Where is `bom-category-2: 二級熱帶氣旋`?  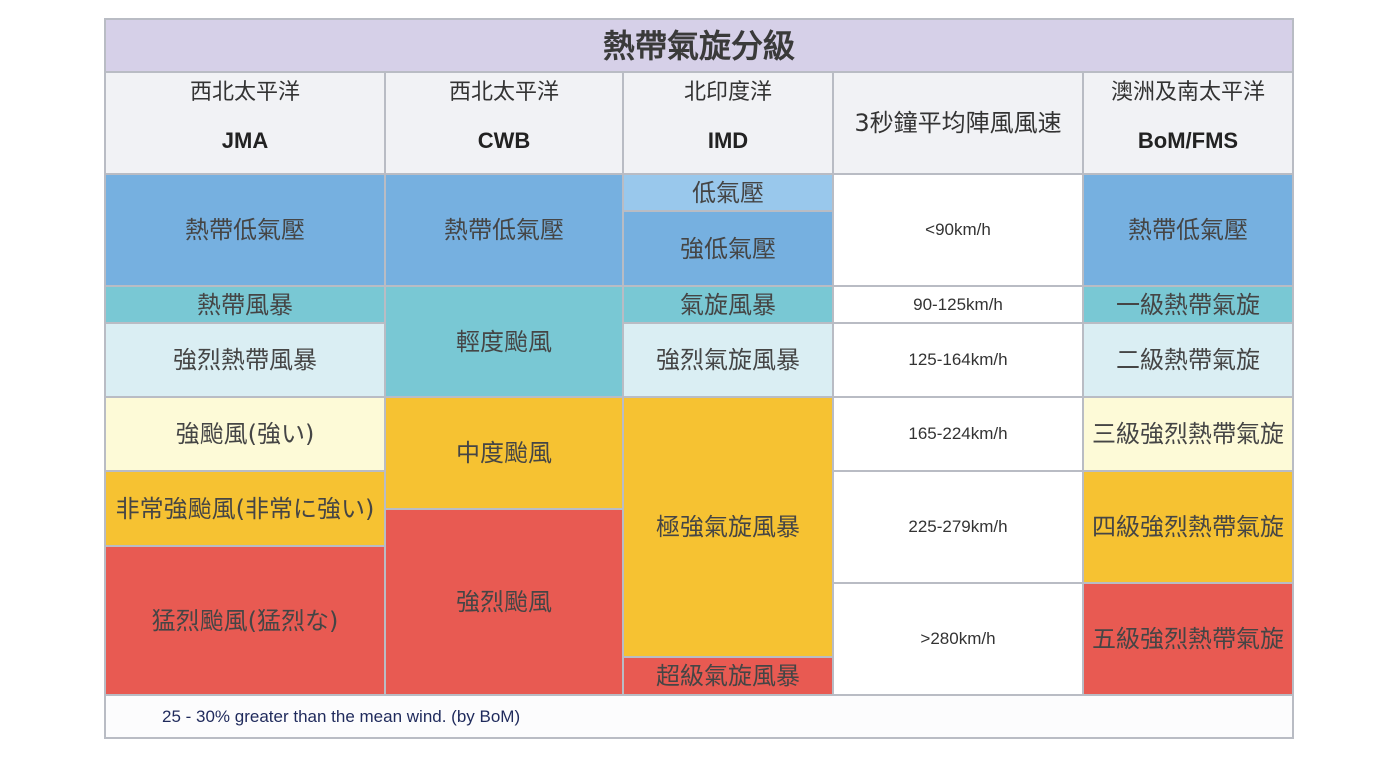
bom-category-2: 二級熱帶氣旋 is located at coordinates (1188, 360).